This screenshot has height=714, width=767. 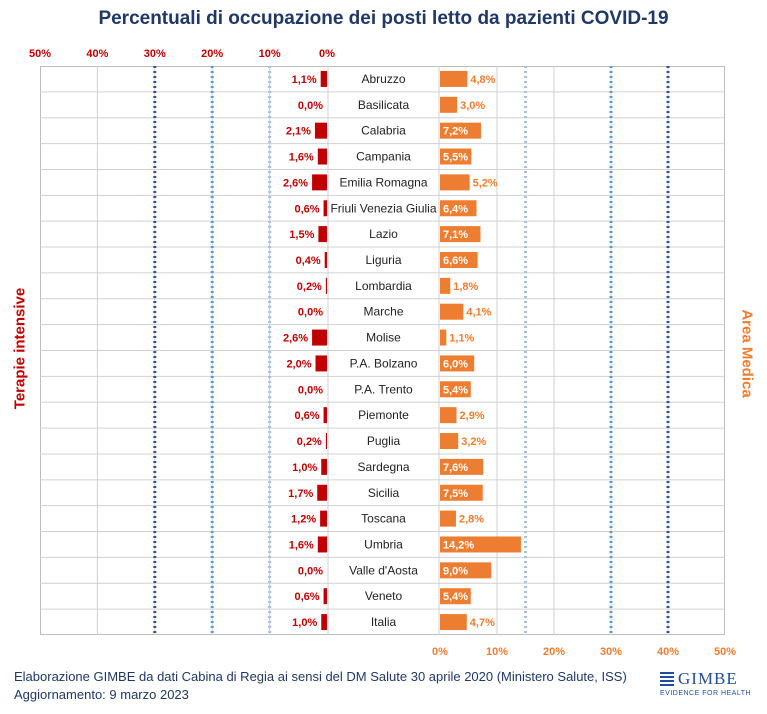 What do you see at coordinates (497, 652) in the screenshot?
I see `tick-label-right: 10%` at bounding box center [497, 652].